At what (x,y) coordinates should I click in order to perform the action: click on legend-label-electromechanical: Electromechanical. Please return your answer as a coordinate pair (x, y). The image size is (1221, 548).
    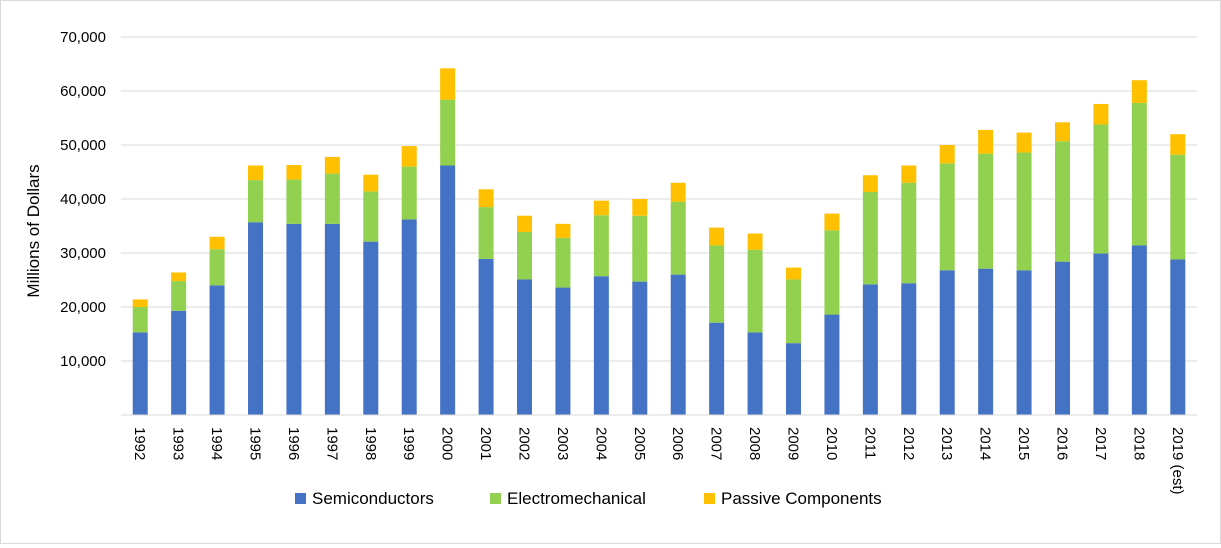
    Looking at the image, I should click on (576, 498).